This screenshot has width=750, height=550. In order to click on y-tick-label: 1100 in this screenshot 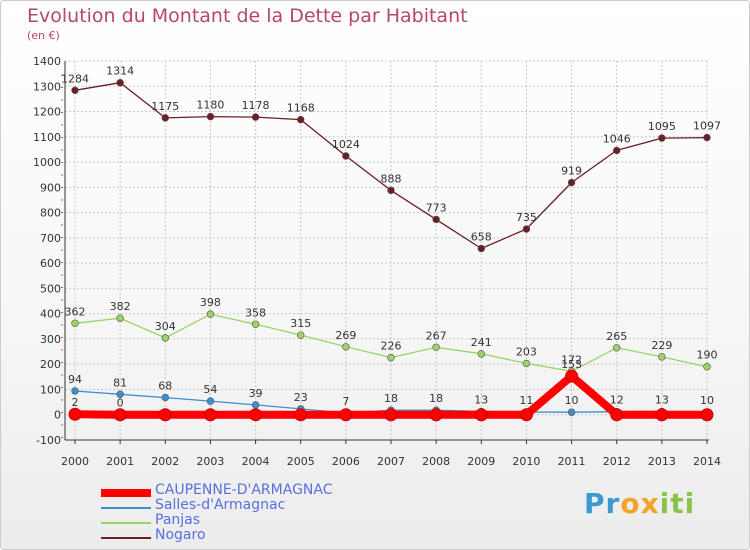, I will do `click(47, 137)`.